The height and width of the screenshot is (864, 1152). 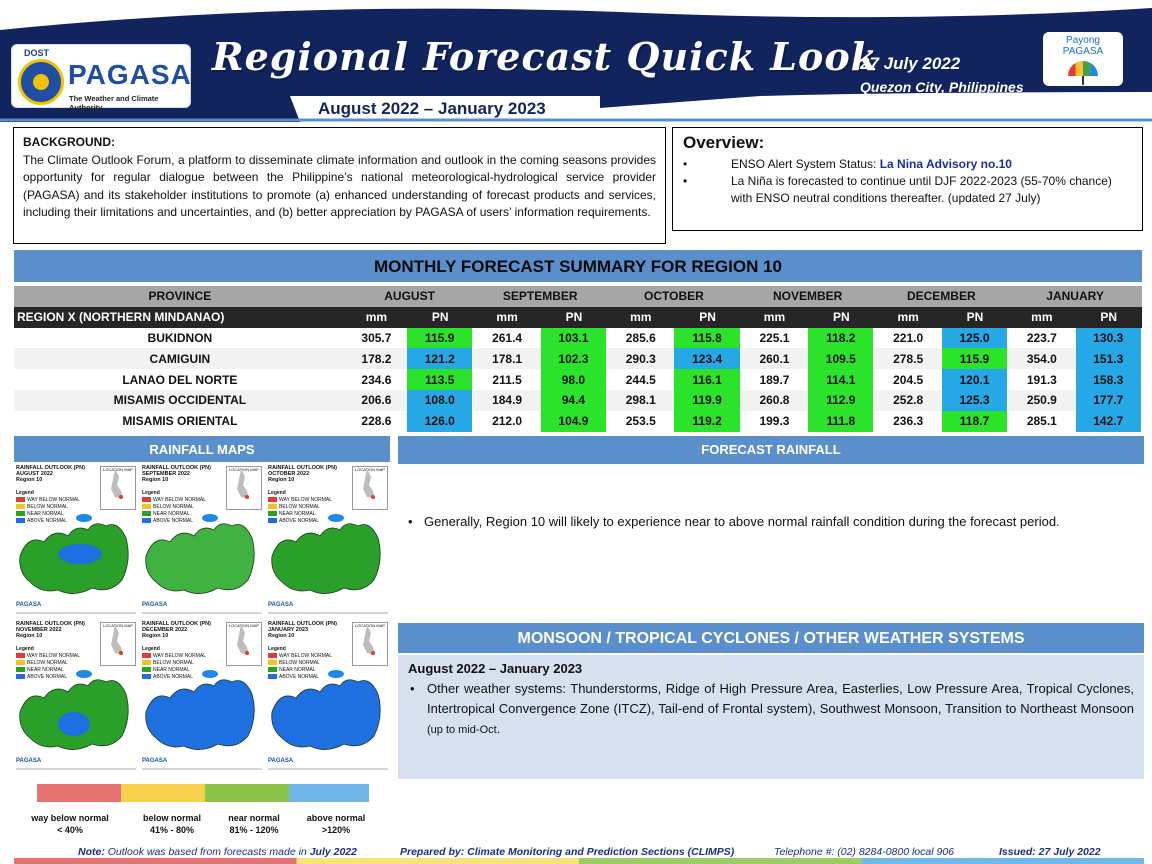 I want to click on payong-label: Payong, so click(x=1083, y=40).